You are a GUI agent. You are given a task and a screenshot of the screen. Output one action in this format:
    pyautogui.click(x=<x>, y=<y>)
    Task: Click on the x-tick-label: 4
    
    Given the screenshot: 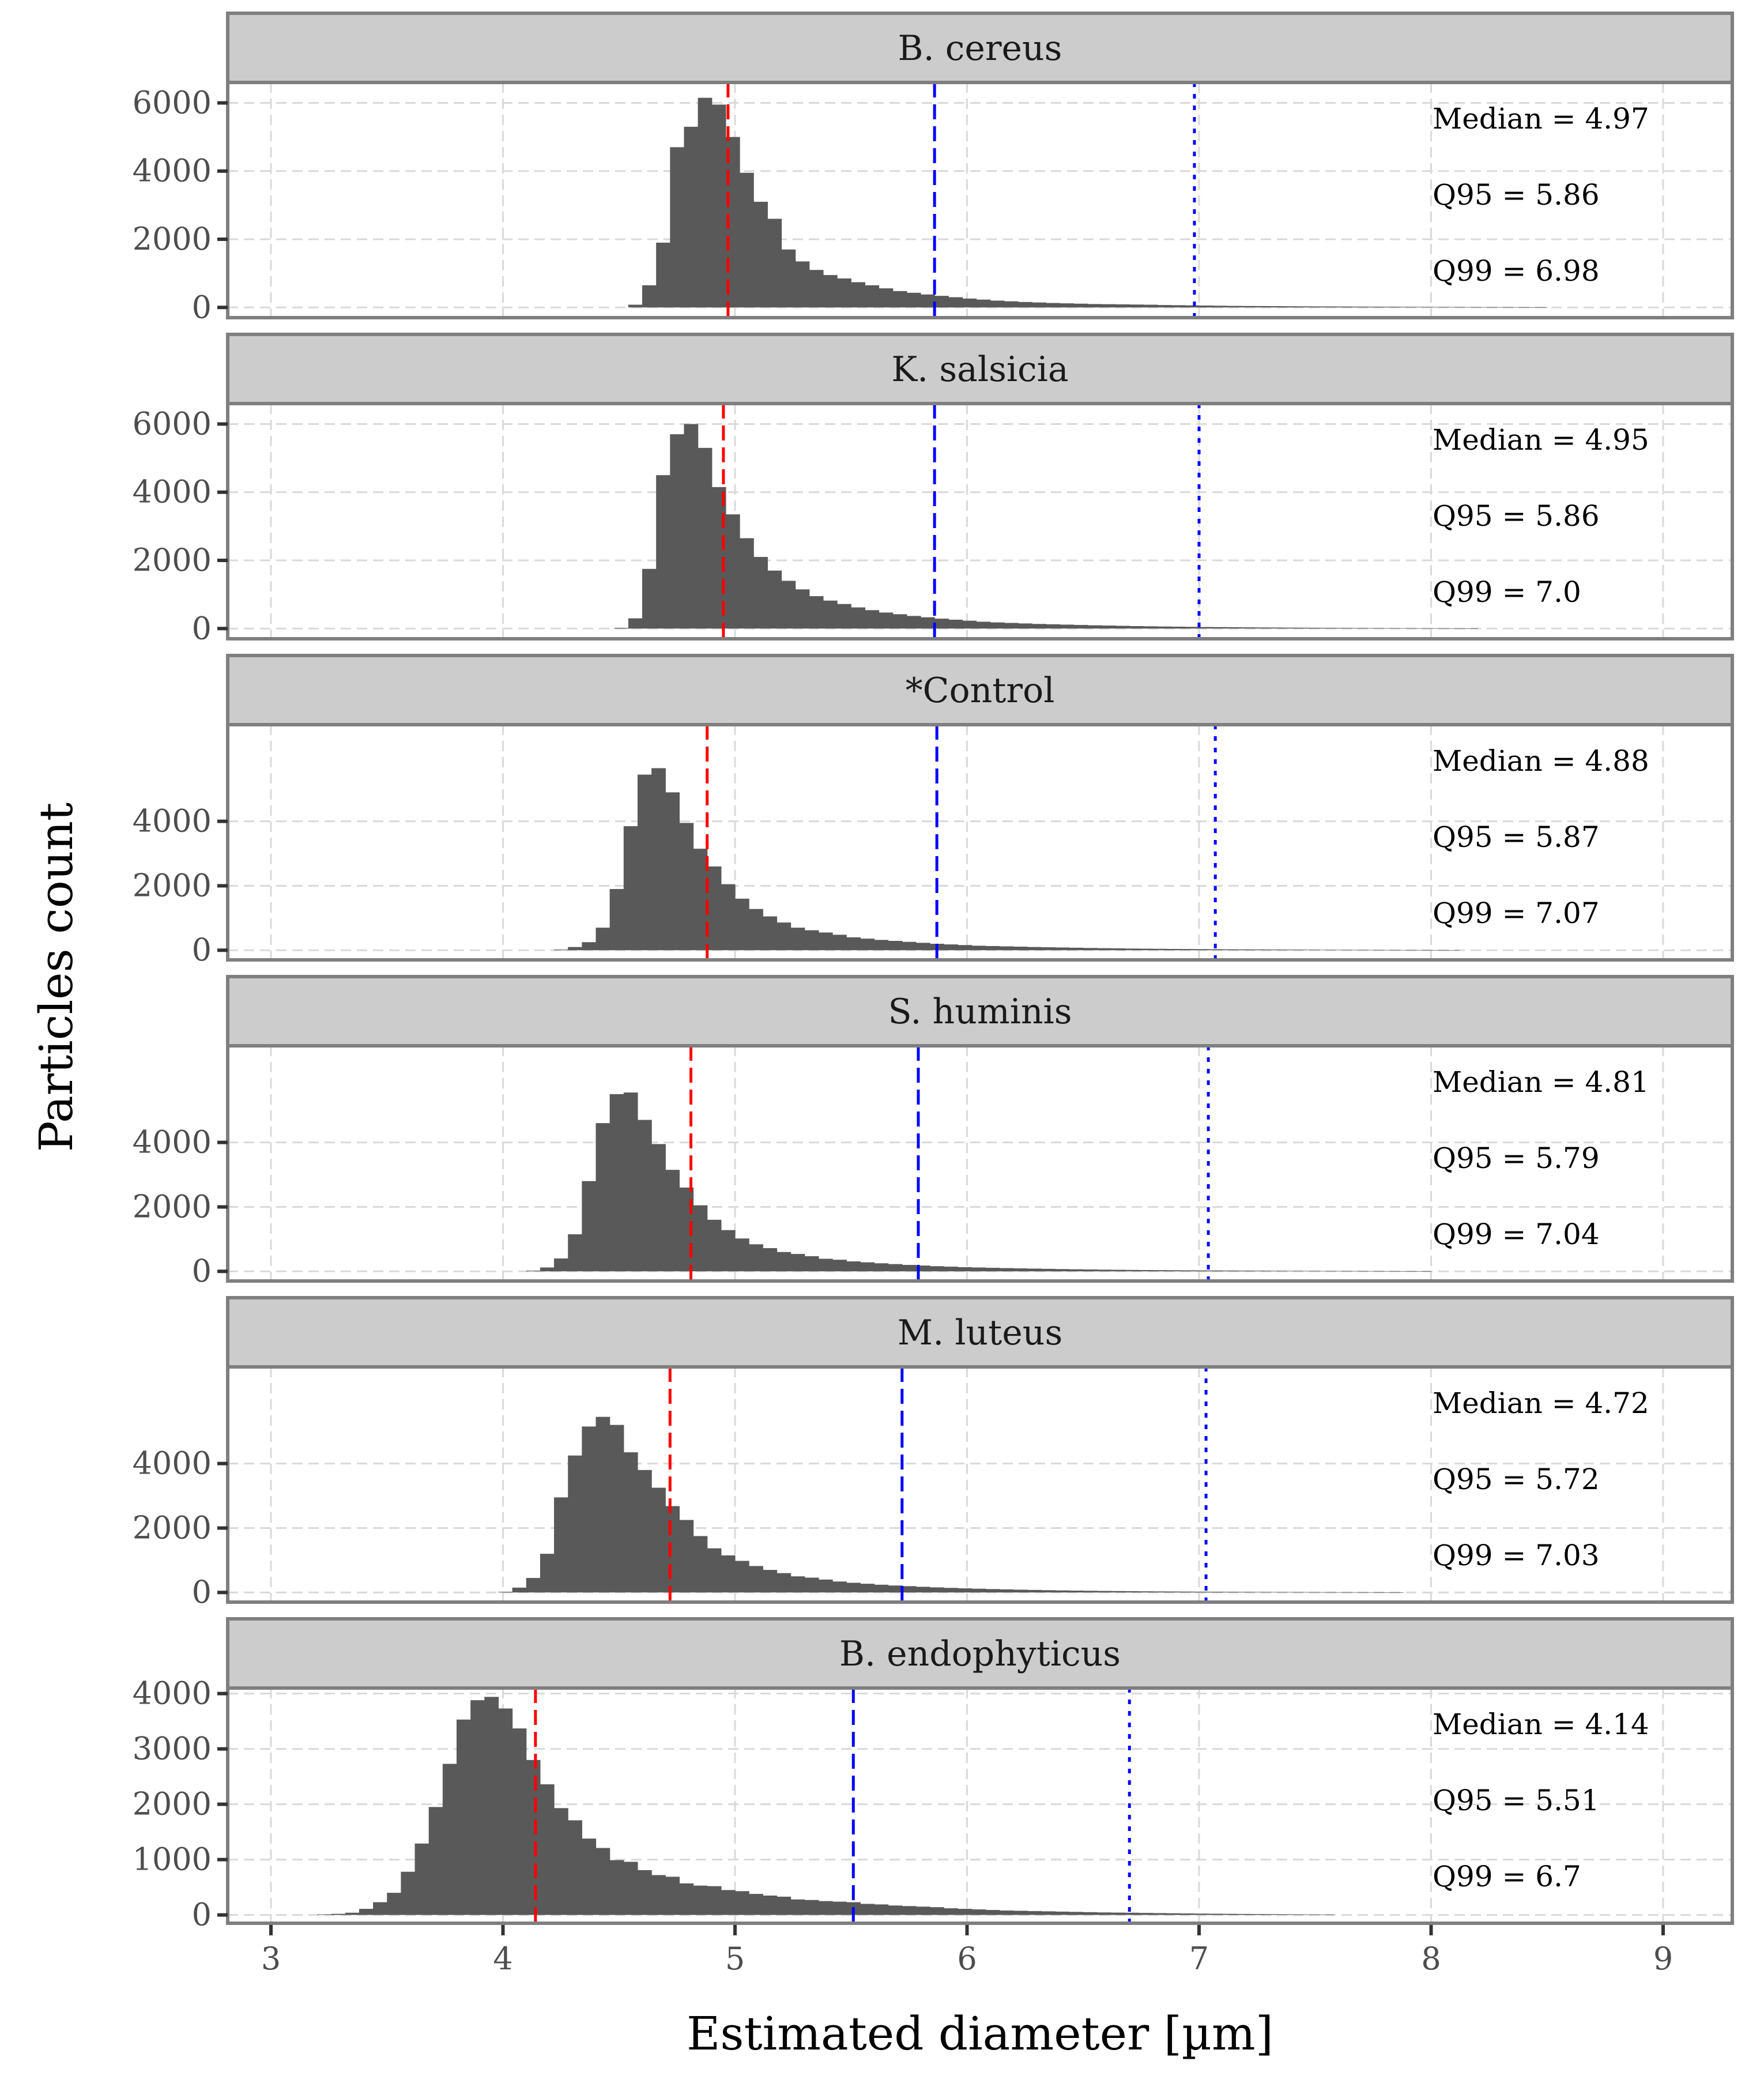 What is the action you would take?
    pyautogui.click(x=502, y=1959)
    